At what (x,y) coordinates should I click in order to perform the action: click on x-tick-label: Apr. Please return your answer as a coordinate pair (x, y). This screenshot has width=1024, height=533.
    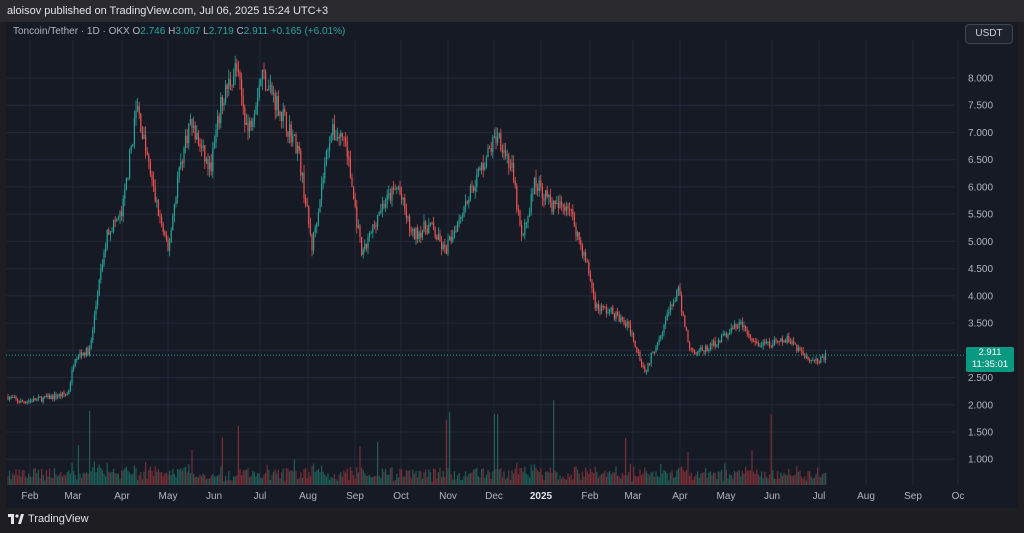
    Looking at the image, I should click on (680, 496).